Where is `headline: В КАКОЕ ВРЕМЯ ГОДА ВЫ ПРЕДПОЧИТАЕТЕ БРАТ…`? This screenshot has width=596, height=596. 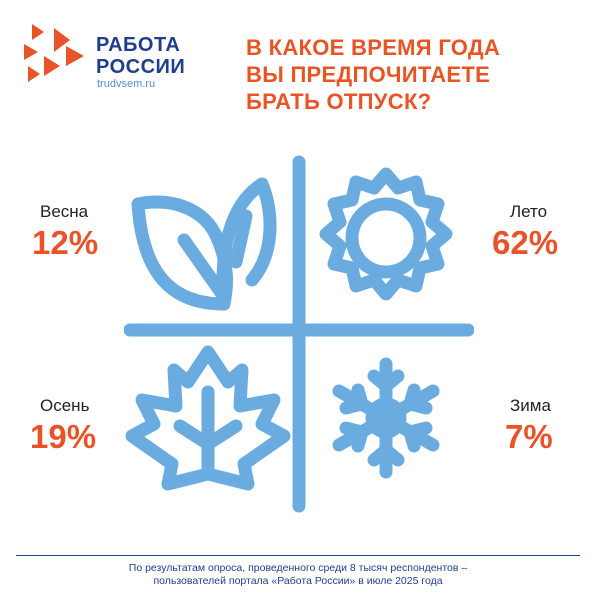
headline: В КАКОЕ ВРЕМЯ ГОДА ВЫ ПРЕДПОЧИТАЕТЕ БРАТ… is located at coordinates (406, 74).